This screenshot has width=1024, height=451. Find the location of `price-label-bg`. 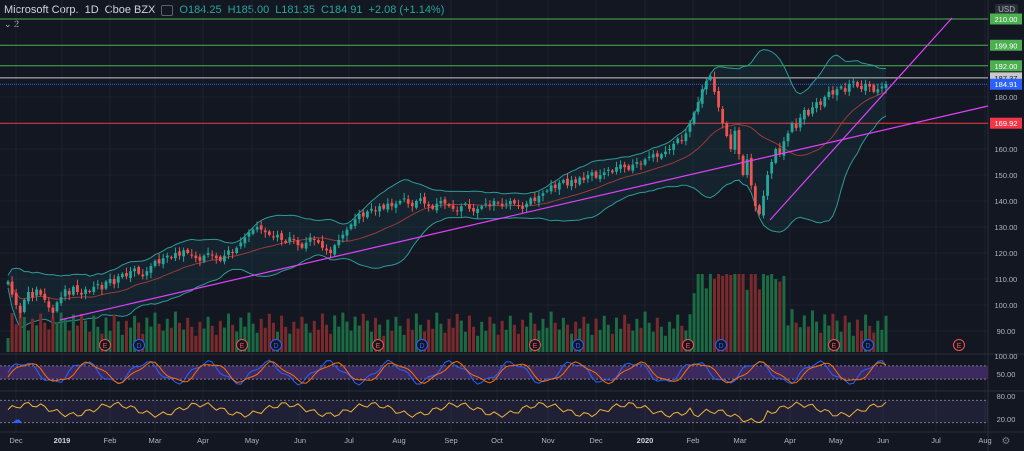

price-label-bg is located at coordinates (1006, 45).